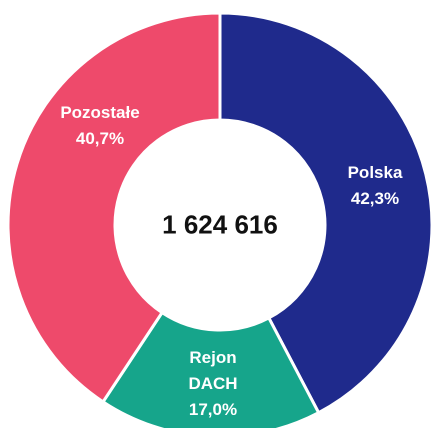 The height and width of the screenshot is (428, 432). I want to click on category-label: Polska, so click(375, 172).